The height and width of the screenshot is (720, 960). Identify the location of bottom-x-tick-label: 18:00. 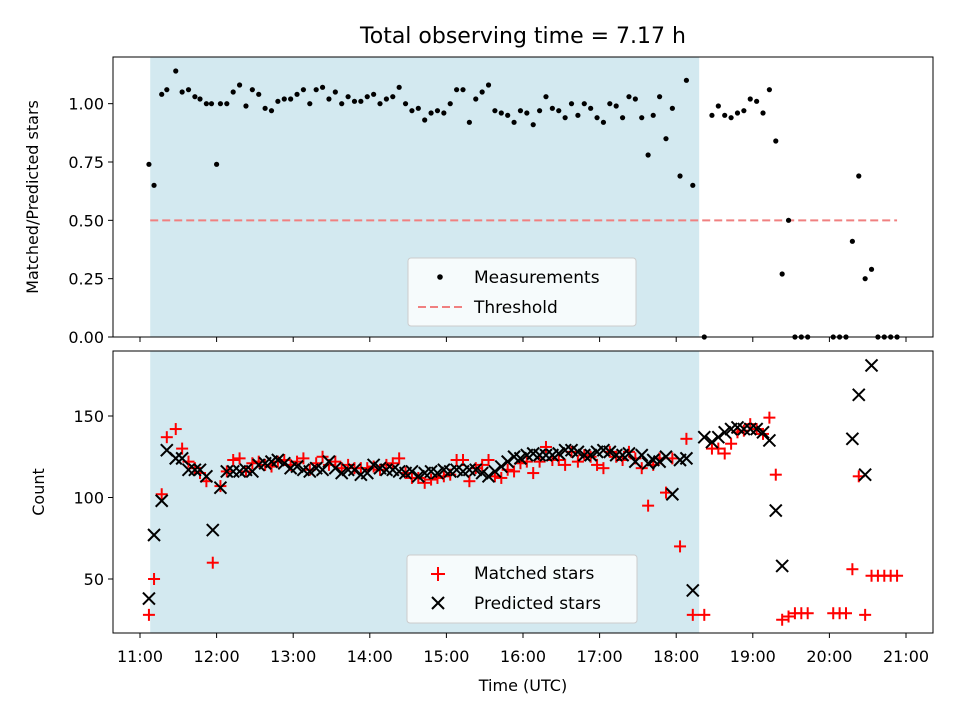
(676, 656).